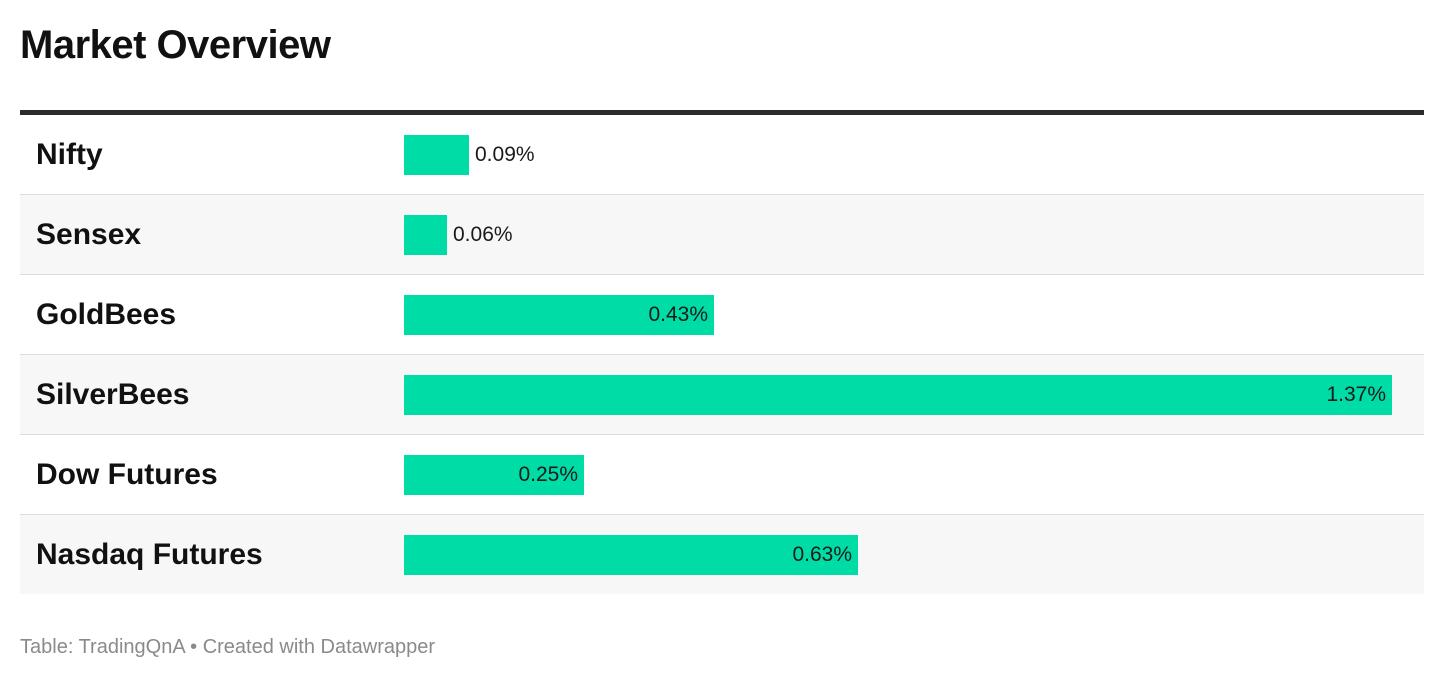  What do you see at coordinates (898, 235) in the screenshot?
I see `bar-track: 0.06%` at bounding box center [898, 235].